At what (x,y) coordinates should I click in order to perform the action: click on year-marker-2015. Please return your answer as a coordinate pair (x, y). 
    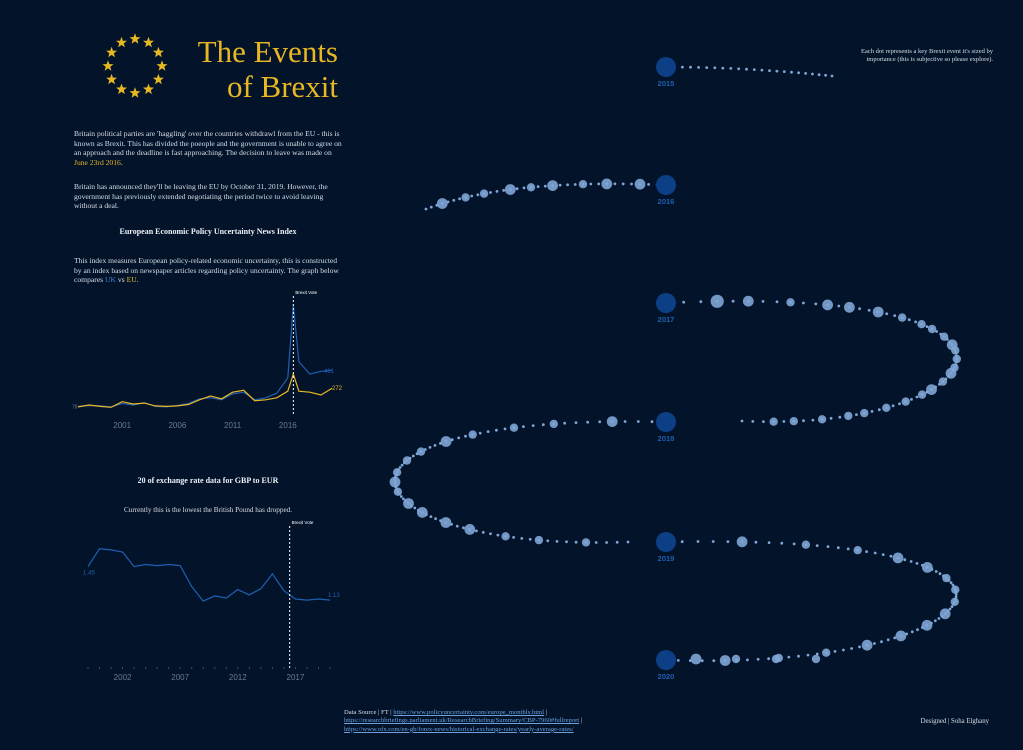
    Looking at the image, I should click on (666, 67).